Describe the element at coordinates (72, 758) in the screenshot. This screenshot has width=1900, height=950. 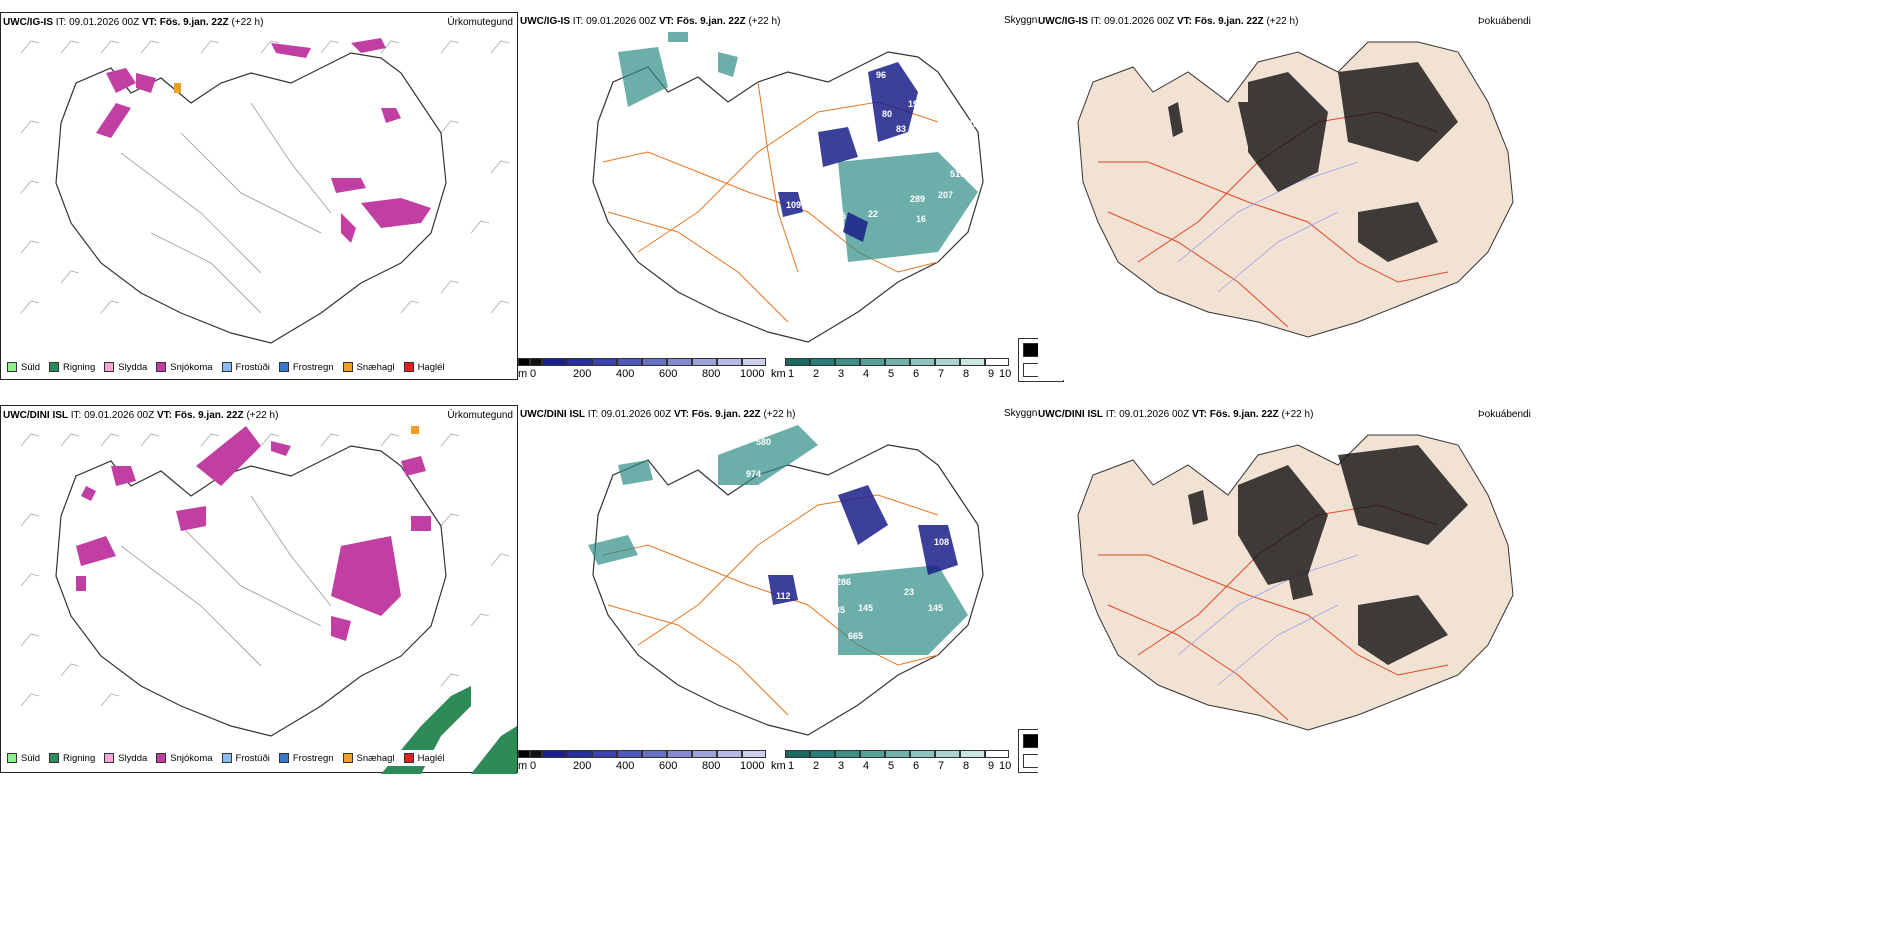
I see `legend-item: Rigning` at that location.